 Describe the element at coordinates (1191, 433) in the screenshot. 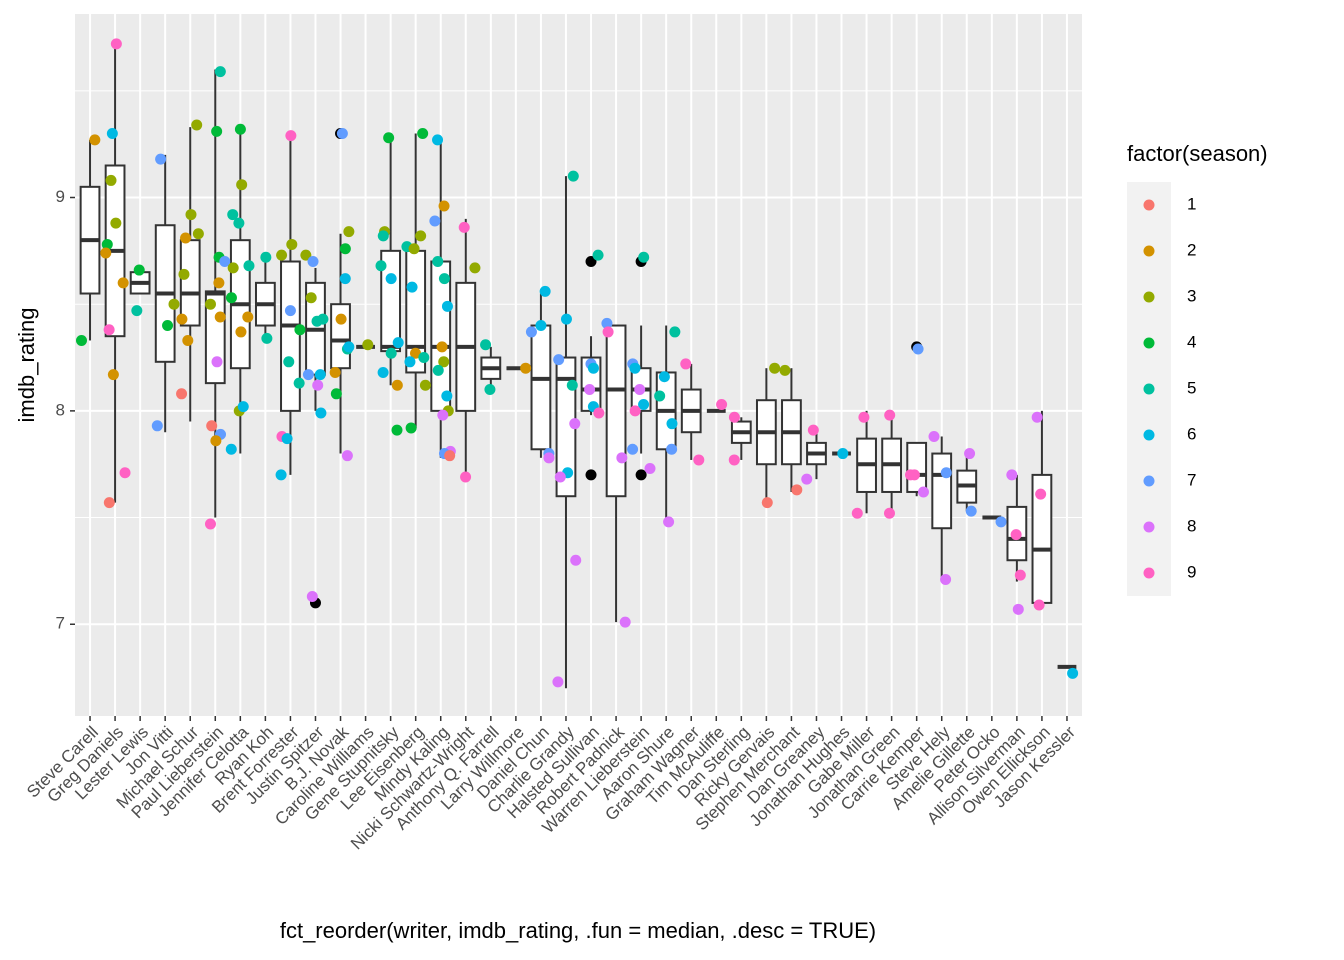

I see `legend-label: 6` at that location.